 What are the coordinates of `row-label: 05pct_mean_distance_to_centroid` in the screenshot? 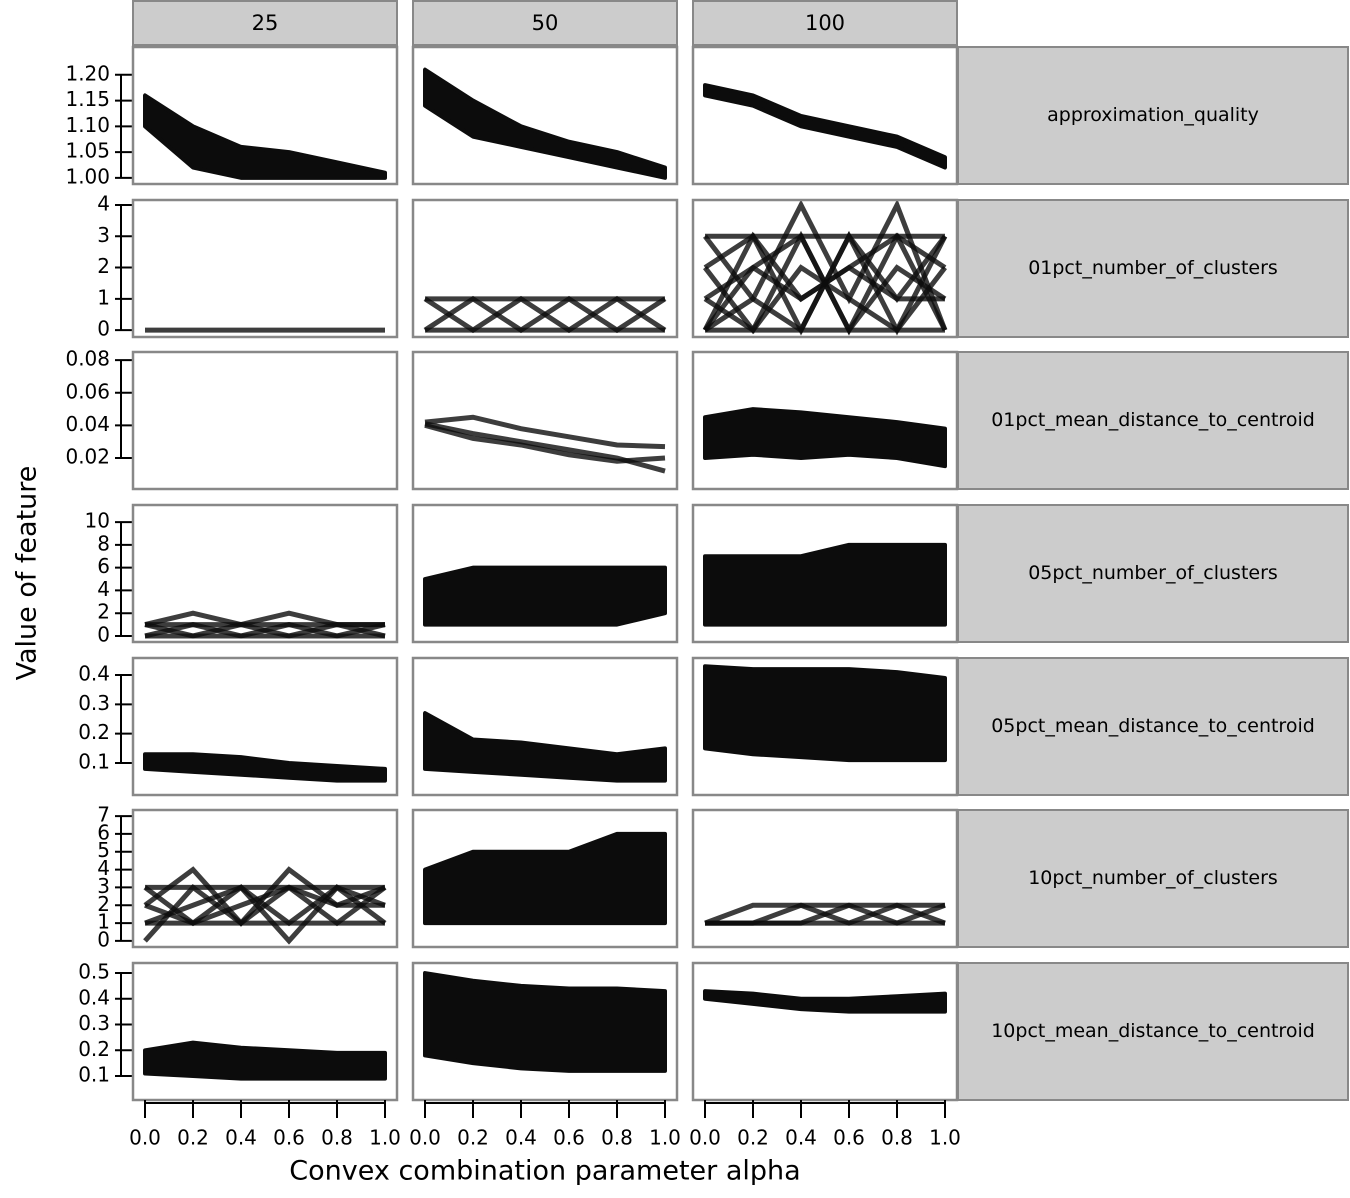 It's located at (1153, 726).